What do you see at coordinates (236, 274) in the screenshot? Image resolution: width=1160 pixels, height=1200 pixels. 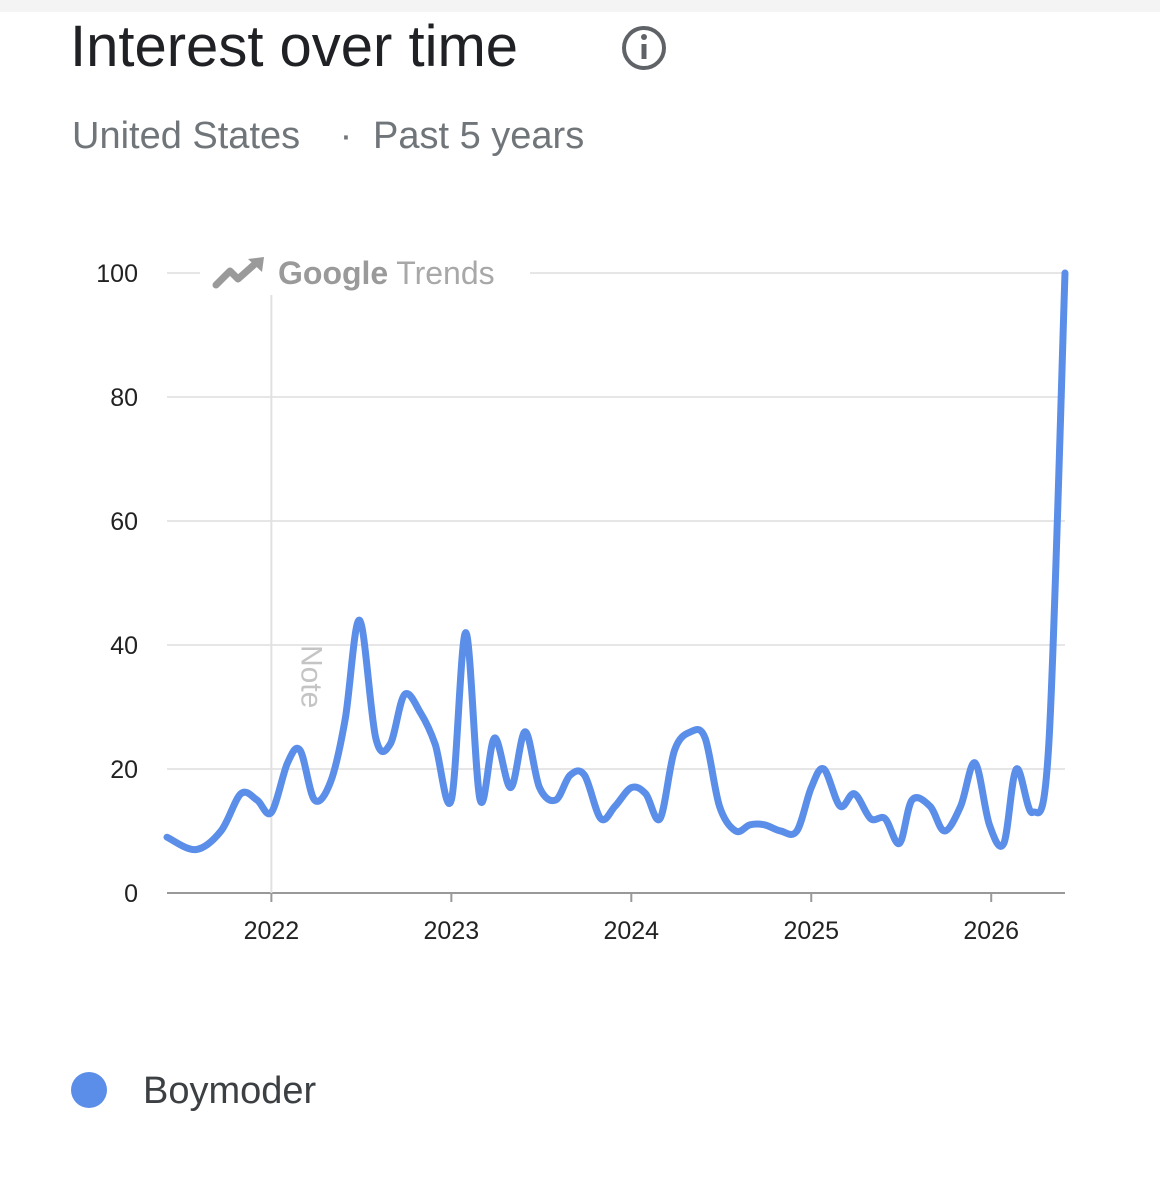 I see `watermark-icon` at bounding box center [236, 274].